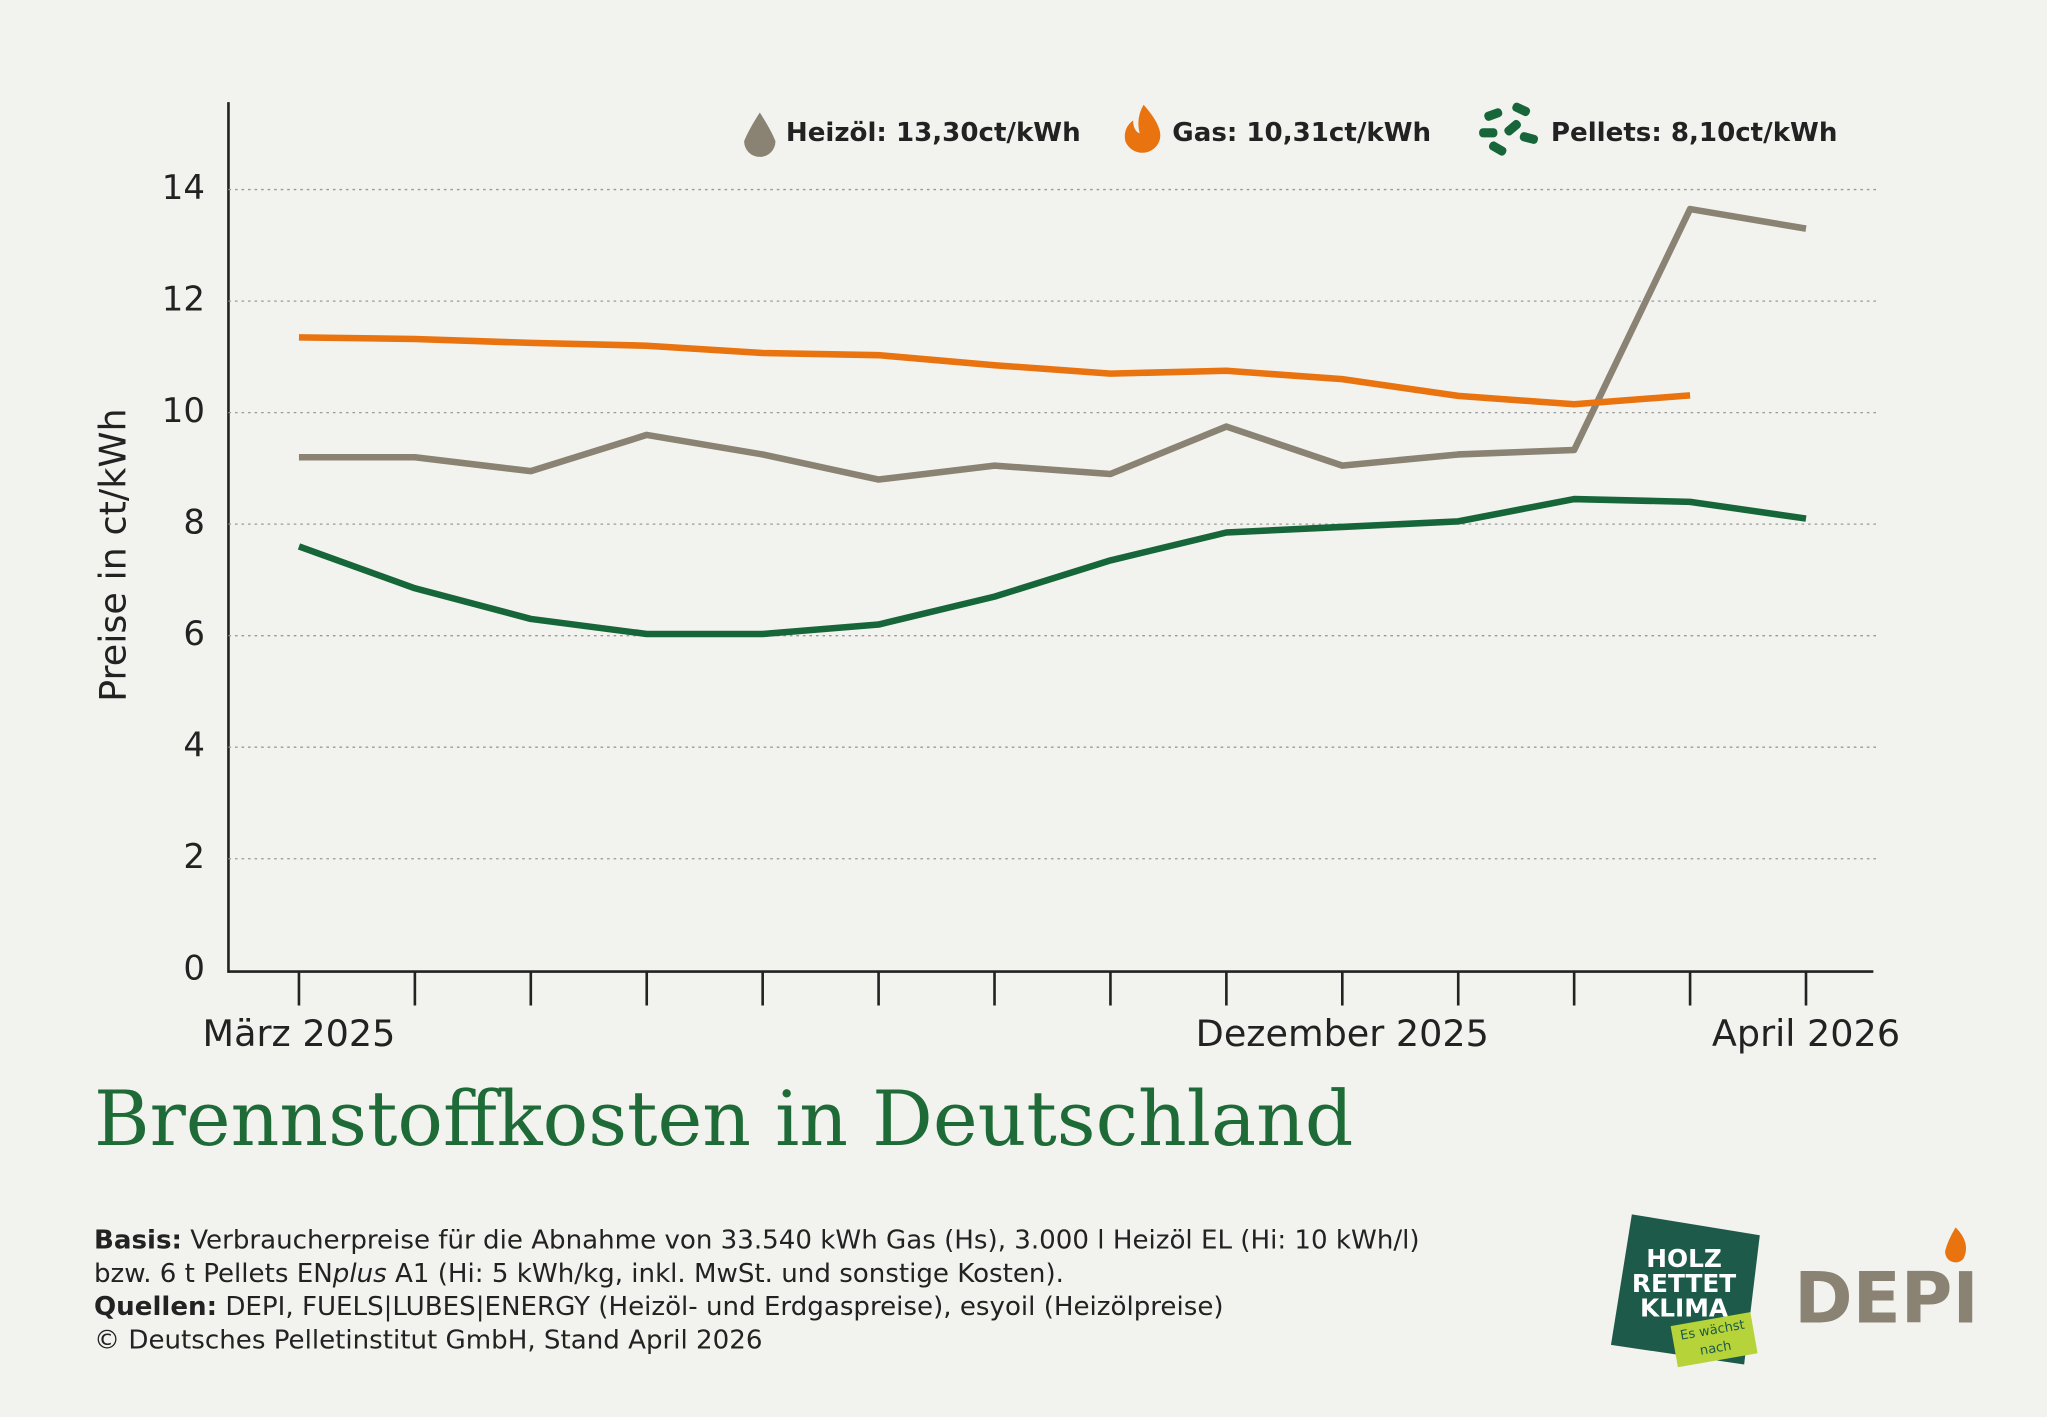 The height and width of the screenshot is (1417, 2047). Describe the element at coordinates (1956, 1245) in the screenshot. I see `logo-flame` at that location.